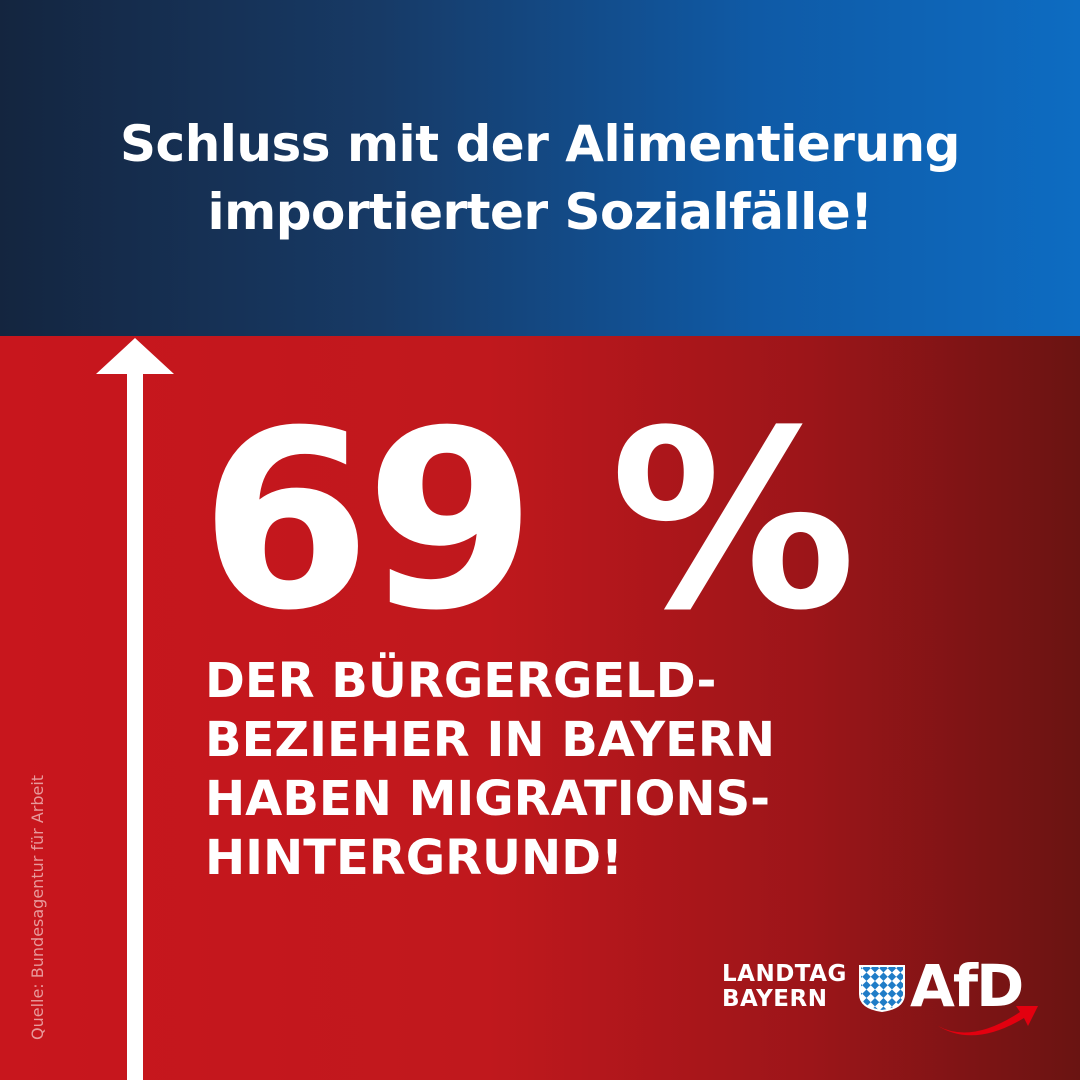 Image resolution: width=1080 pixels, height=1080 pixels. I want to click on bayern-label: BAYERN, so click(775, 999).